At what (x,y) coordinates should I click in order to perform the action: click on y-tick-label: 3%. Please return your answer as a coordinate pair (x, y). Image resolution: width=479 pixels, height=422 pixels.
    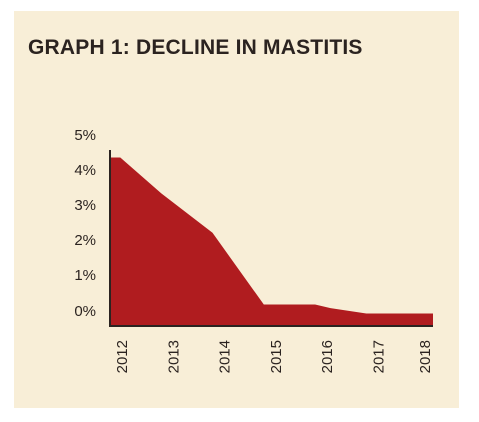
    Looking at the image, I should click on (85, 205).